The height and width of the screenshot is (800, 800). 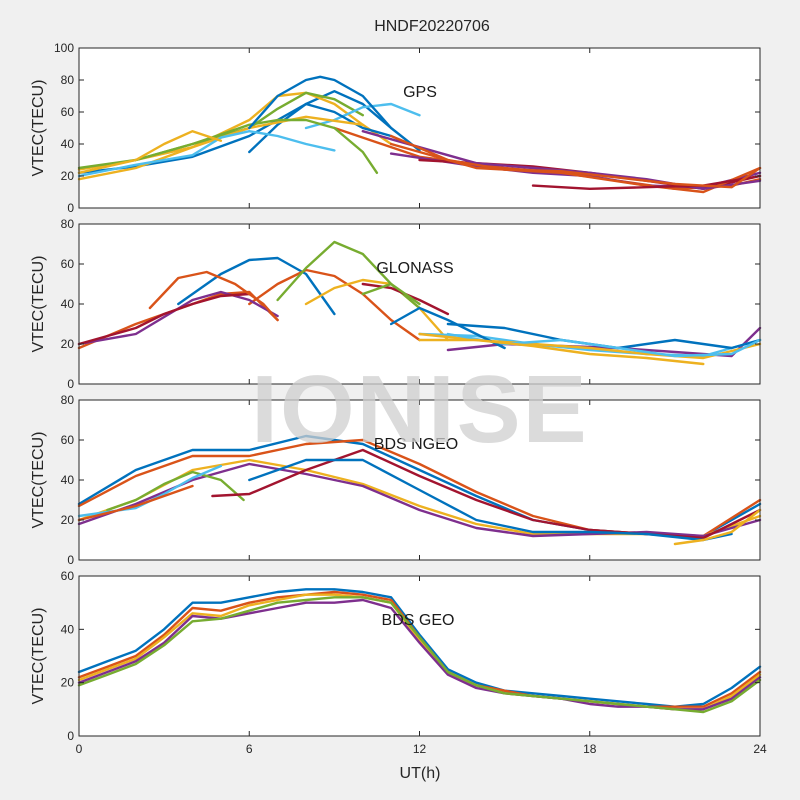 I want to click on chart-title: HNDF20220706, so click(x=432, y=26).